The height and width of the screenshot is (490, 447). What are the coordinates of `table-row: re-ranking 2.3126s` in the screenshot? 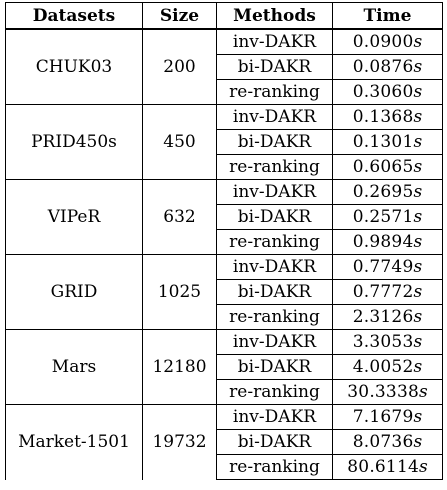 It's located at (224, 317).